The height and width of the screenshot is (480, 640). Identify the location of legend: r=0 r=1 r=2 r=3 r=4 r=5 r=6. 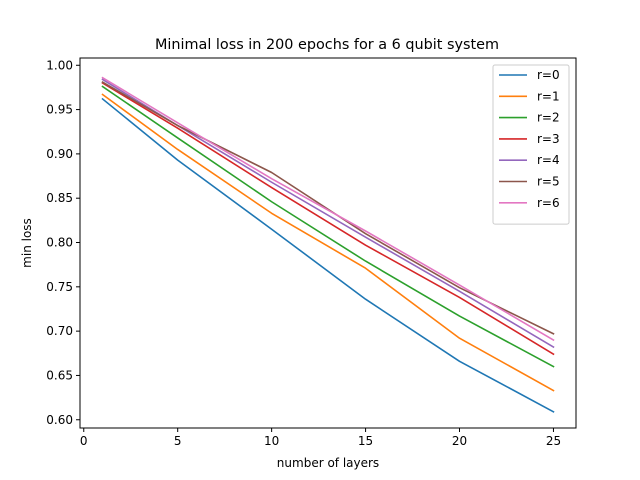
(531, 144).